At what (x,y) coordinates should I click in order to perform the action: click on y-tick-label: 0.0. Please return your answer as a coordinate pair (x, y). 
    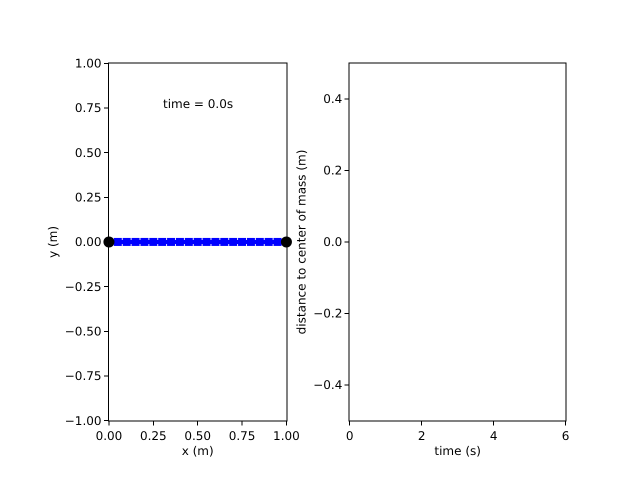
    Looking at the image, I should click on (332, 242).